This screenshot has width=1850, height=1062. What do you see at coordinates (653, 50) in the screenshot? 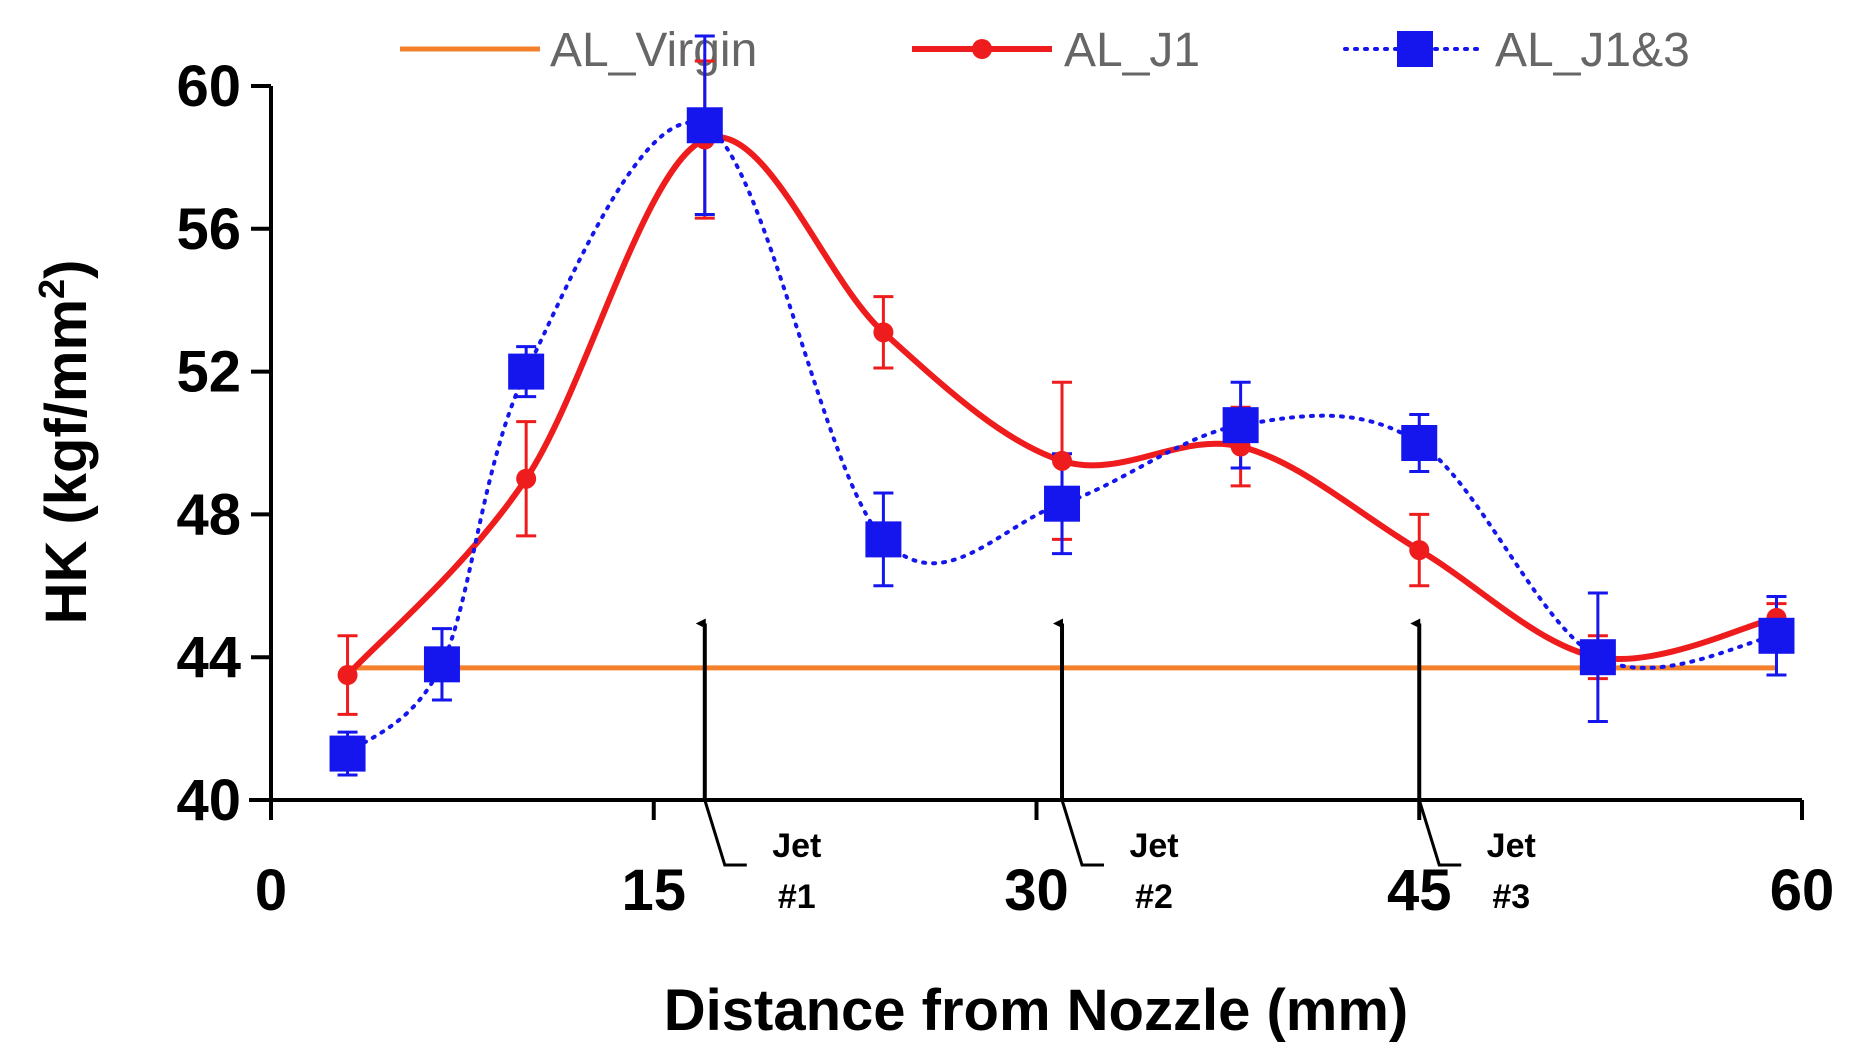
I see `legend-label-al-virgin: AL_Virgin` at bounding box center [653, 50].